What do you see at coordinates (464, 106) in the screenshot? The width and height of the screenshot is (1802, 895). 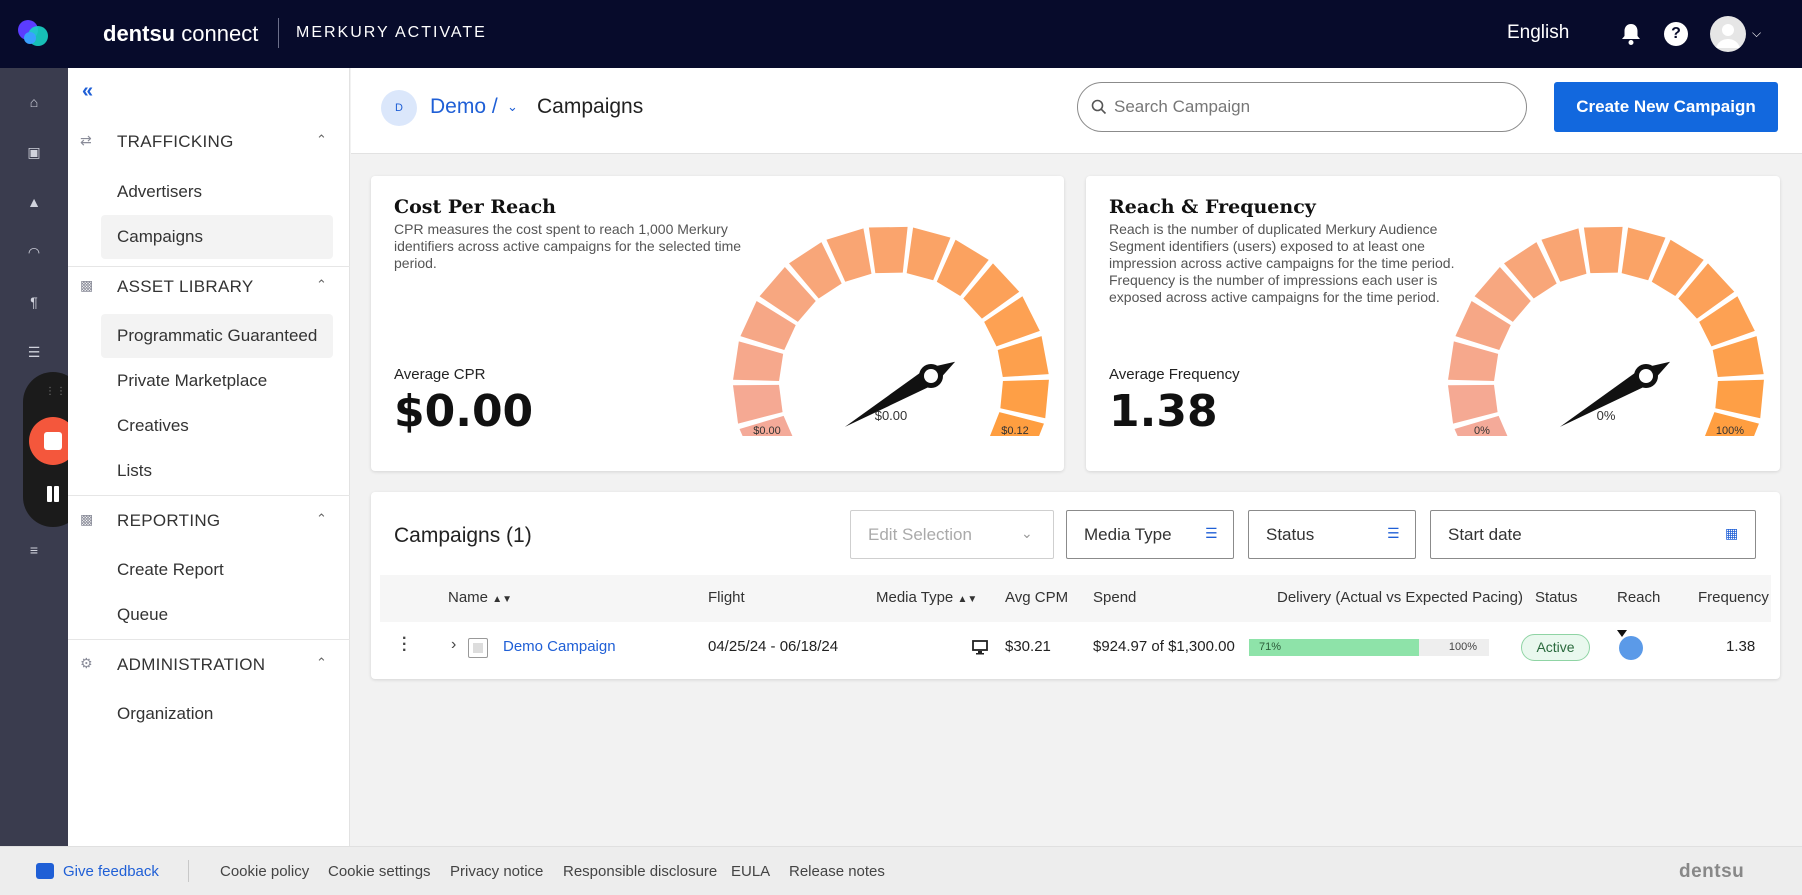 I see `breadcrumb-org: Demo /` at bounding box center [464, 106].